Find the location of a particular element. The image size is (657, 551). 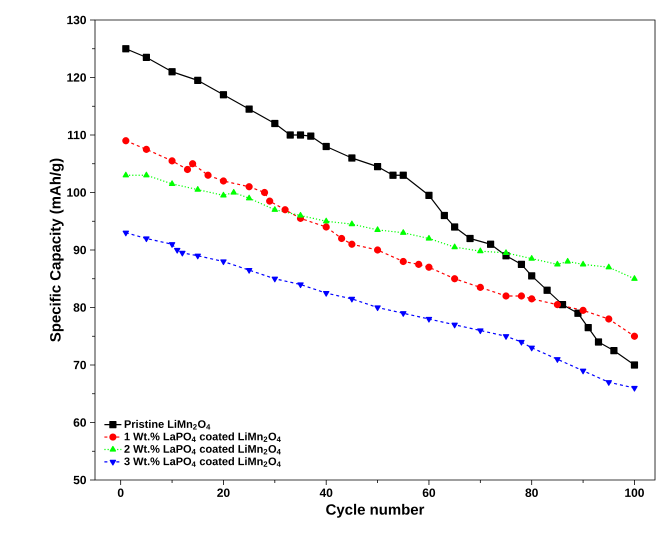

y-tick-label: 110 is located at coordinates (77, 135).